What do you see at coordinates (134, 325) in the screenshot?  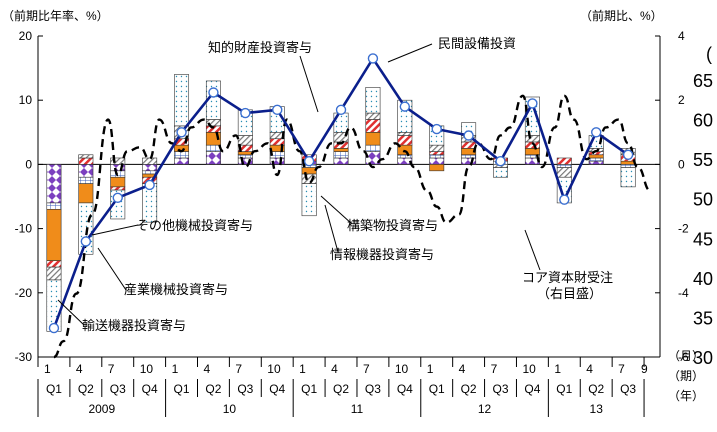 I see `annotation-transport: 輸送機器投資寄与` at bounding box center [134, 325].